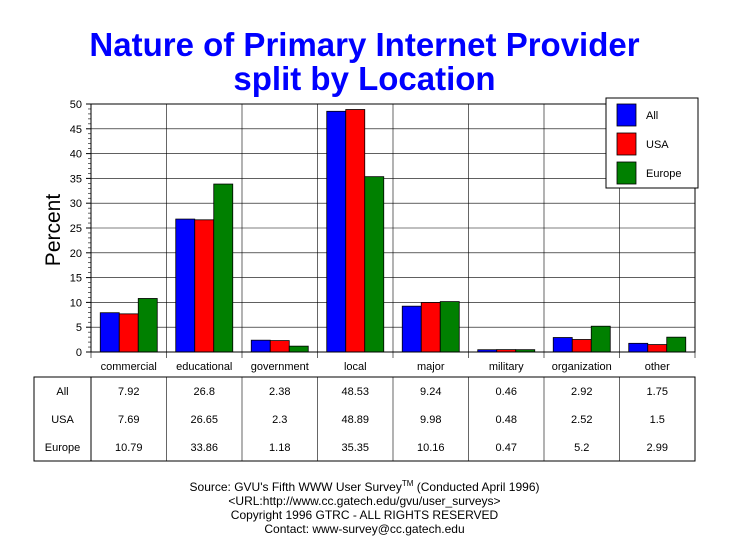 This screenshot has height=553, width=729. What do you see at coordinates (476, 487) in the screenshot?
I see `survey-date: (Conducted April 1996)` at bounding box center [476, 487].